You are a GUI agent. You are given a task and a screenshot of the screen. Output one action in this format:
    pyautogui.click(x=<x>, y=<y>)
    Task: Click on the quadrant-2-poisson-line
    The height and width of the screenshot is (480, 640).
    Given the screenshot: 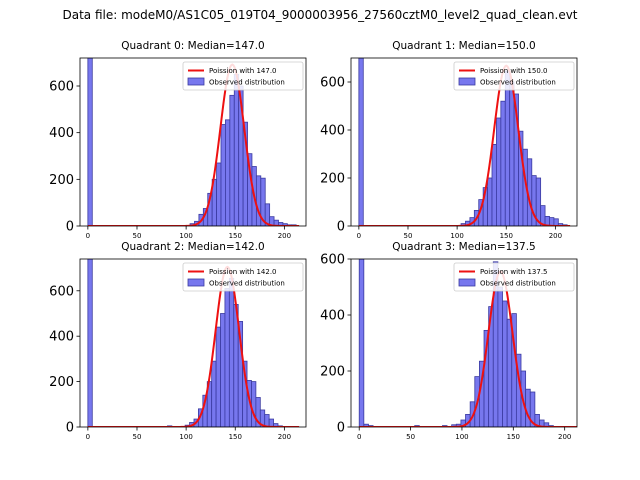 What is the action you would take?
    pyautogui.click(x=193, y=346)
    